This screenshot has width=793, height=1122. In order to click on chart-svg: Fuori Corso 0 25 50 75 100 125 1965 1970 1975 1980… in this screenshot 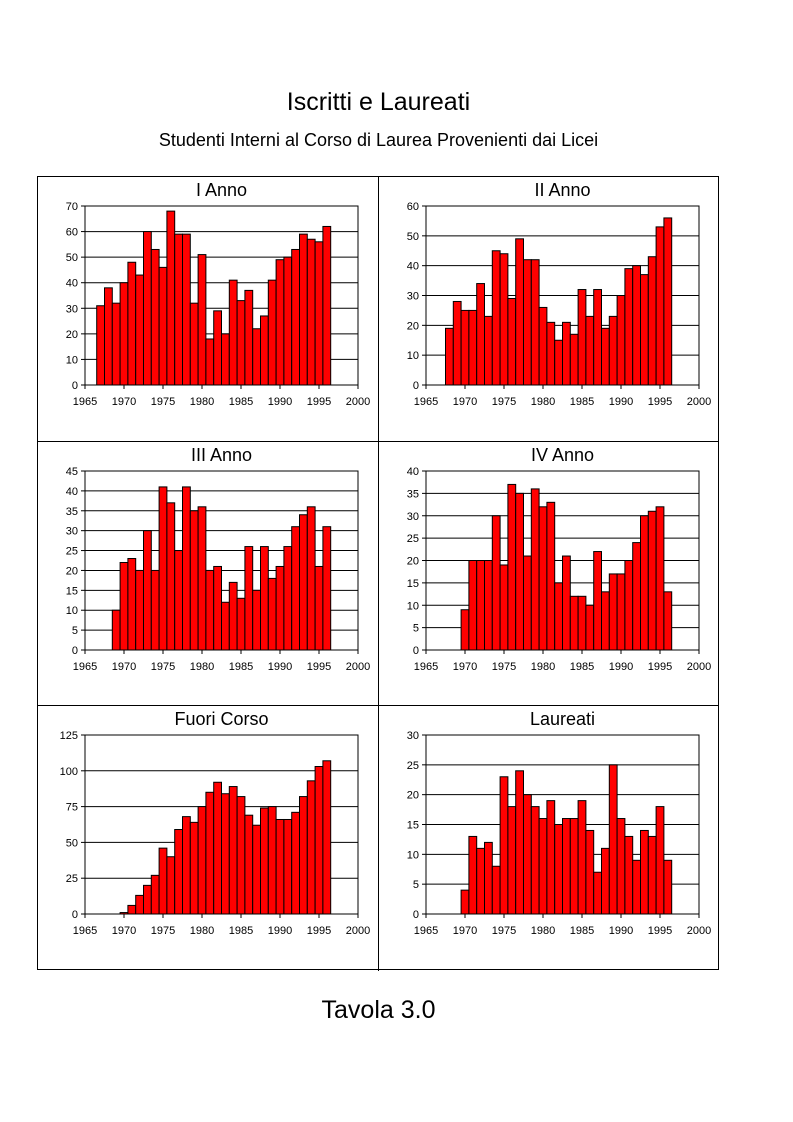, I will do `click(215, 823)`.